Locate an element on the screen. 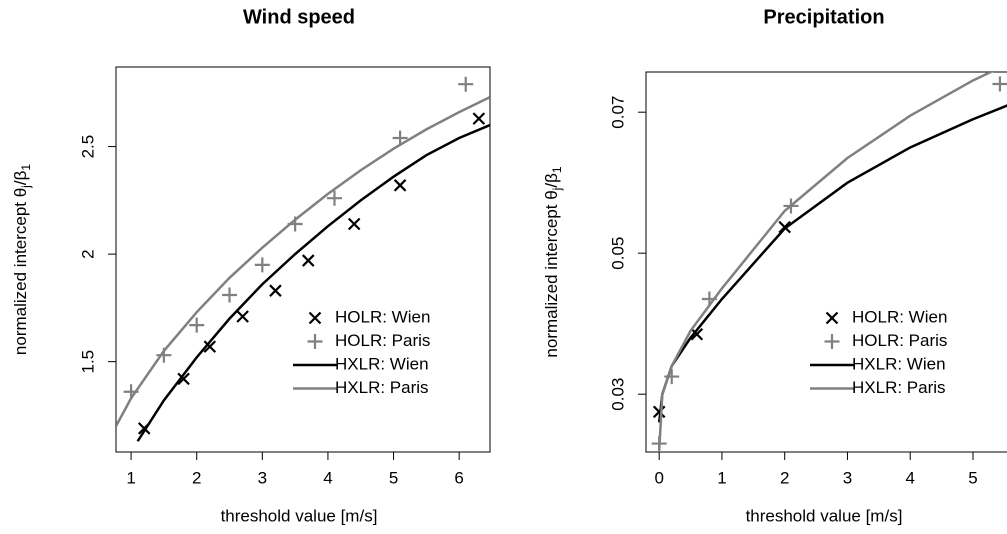  y-tick-label: 2.5 is located at coordinates (87, 147).